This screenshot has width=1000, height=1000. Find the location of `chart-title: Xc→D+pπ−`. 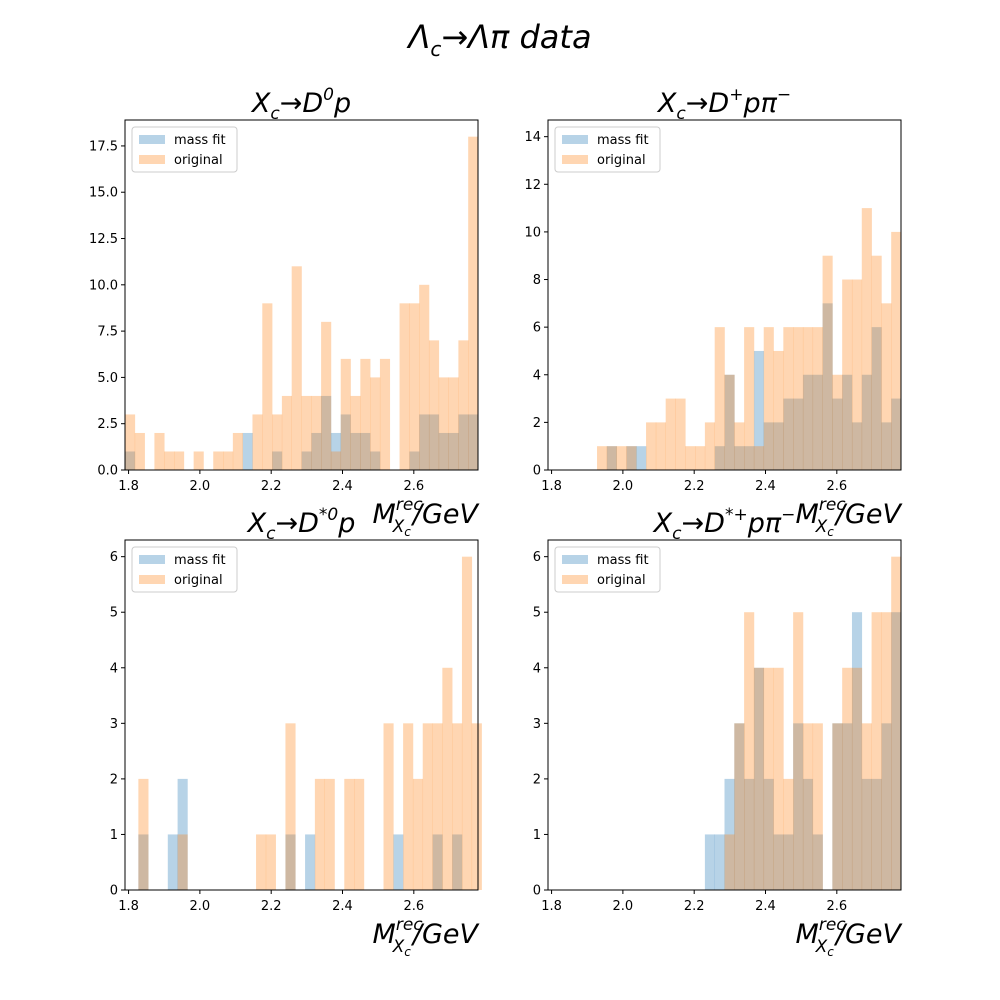

chart-title: Xc→D+pπ− is located at coordinates (723, 104).